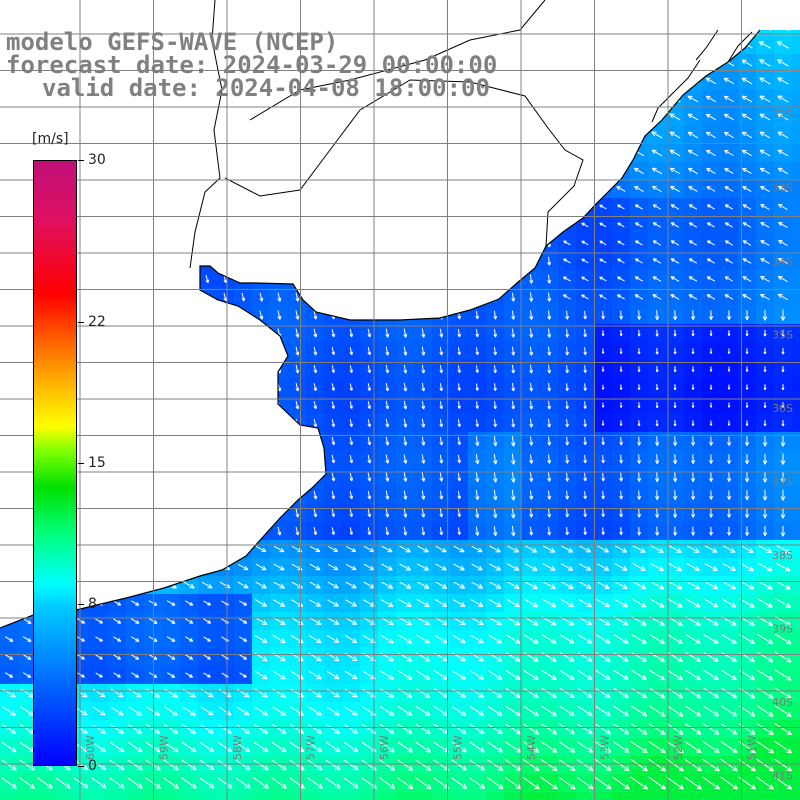 The height and width of the screenshot is (800, 800). What do you see at coordinates (782, 702) in the screenshot?
I see `lat-label: 40S` at bounding box center [782, 702].